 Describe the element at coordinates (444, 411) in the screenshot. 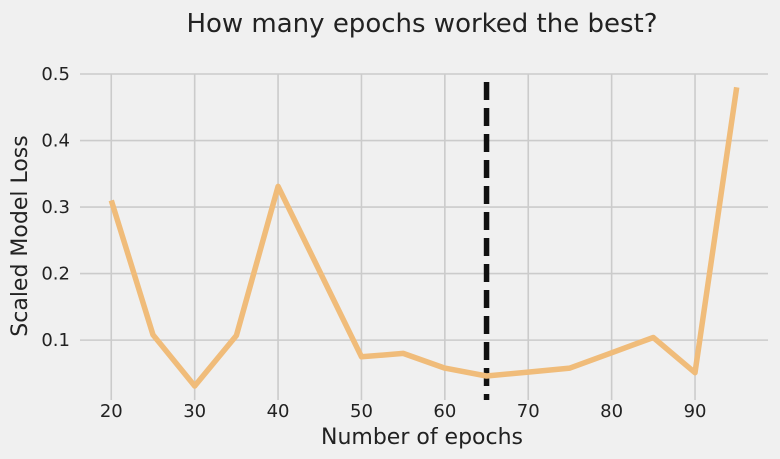

I see `x-tick-label: 60` at that location.